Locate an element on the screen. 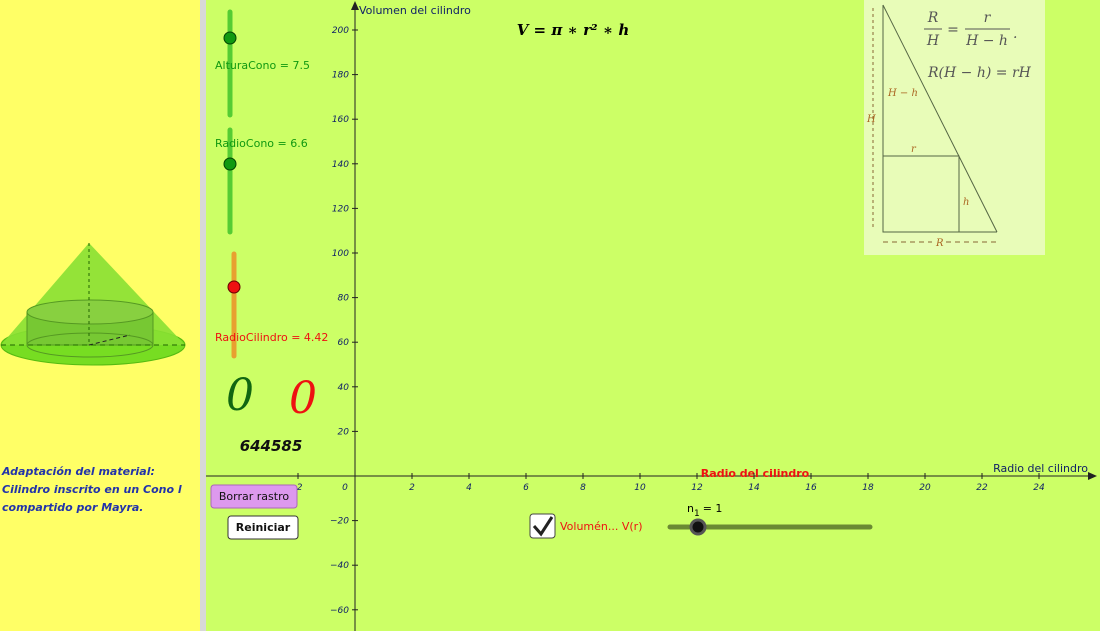 The image size is (1100, 635). inset-label: r is located at coordinates (914, 149).